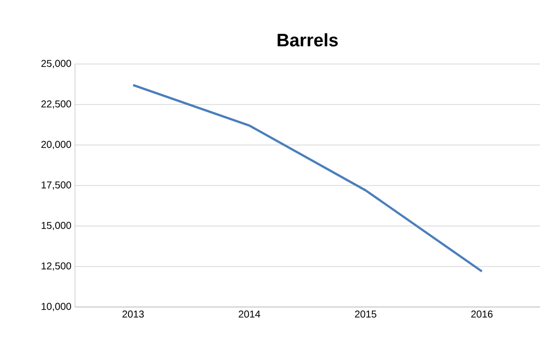 This screenshot has width=548, height=348. I want to click on x-tick-label: 2013, so click(133, 314).